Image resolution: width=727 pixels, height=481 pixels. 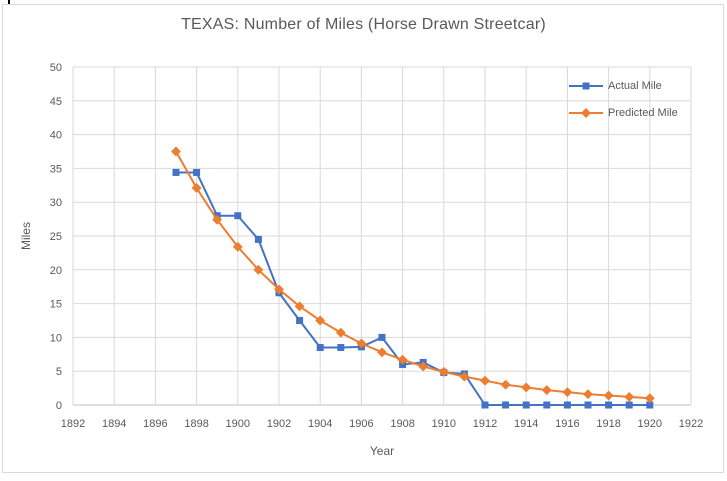 I want to click on y-tick-label: 35, so click(x=56, y=169).